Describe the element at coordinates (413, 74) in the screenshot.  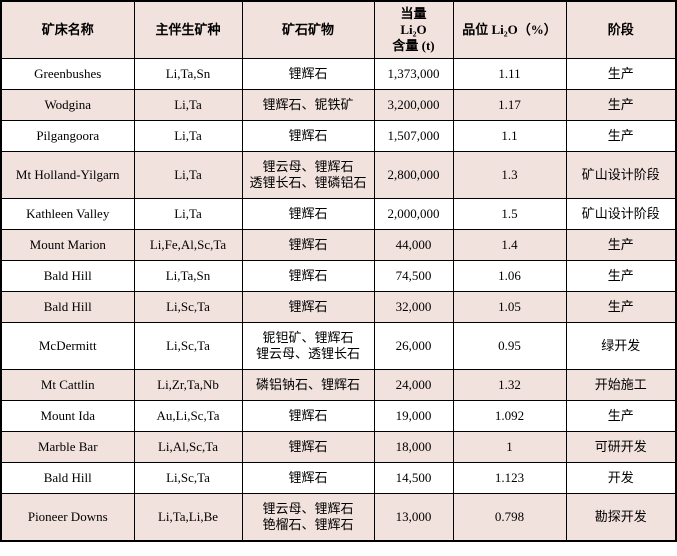
I see `cell-li2o-content: 1,373,000` at that location.